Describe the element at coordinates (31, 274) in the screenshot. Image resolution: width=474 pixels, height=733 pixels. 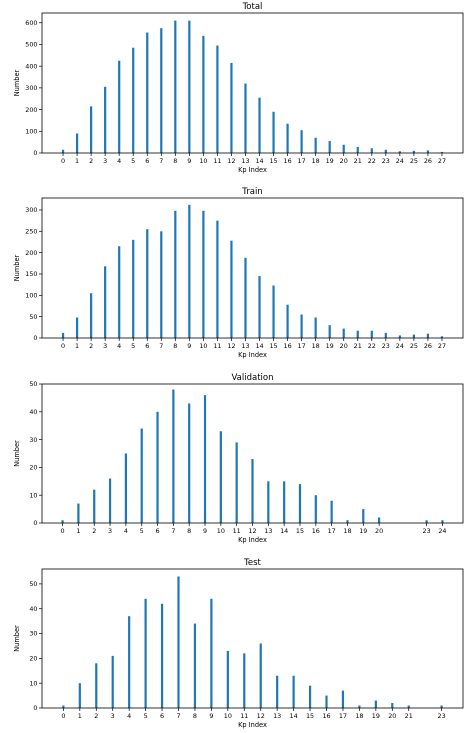
I see `y-tick-label: 150` at that location.